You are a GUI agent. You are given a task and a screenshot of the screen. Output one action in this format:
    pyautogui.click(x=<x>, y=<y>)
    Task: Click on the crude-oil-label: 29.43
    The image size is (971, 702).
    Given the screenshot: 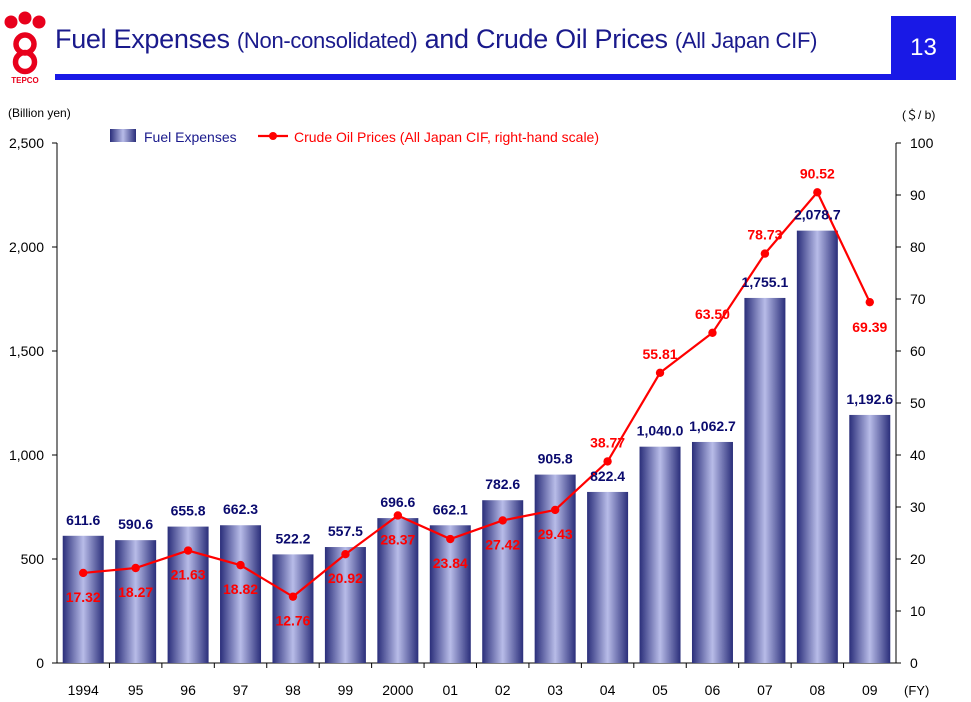 What is the action you would take?
    pyautogui.click(x=555, y=534)
    